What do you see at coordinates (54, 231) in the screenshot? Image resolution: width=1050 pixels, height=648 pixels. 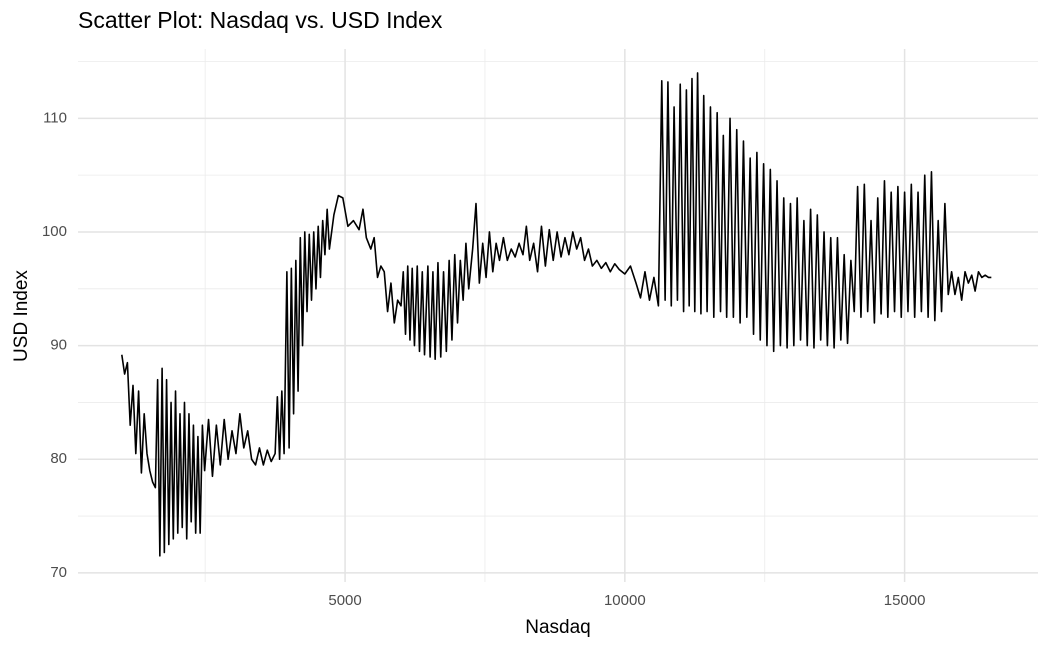 I see `y-tick-label: 100` at bounding box center [54, 231].